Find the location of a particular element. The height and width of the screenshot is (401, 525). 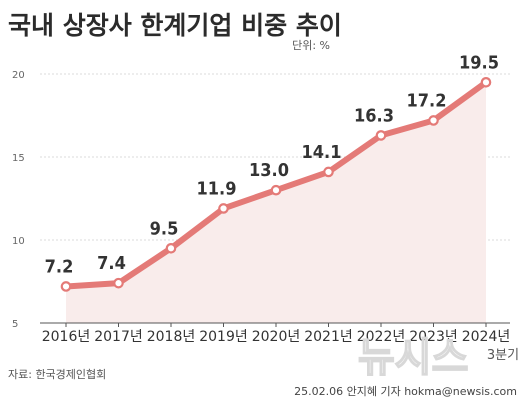

chart-title: 국내 상장사 한계기업 비중 추이 is located at coordinates (175, 25).